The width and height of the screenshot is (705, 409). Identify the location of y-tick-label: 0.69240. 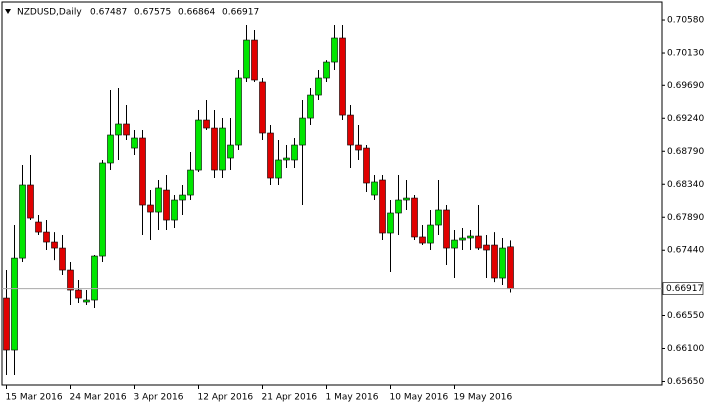
(685, 119).